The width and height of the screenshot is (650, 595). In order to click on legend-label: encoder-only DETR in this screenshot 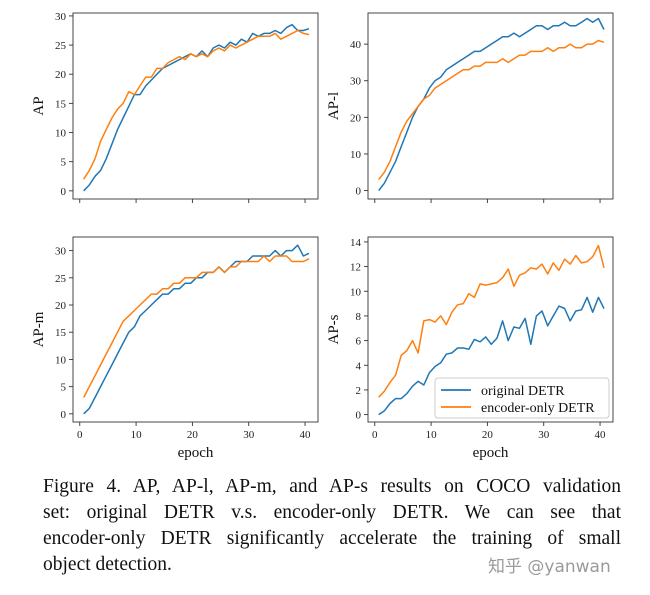, I will do `click(538, 408)`.